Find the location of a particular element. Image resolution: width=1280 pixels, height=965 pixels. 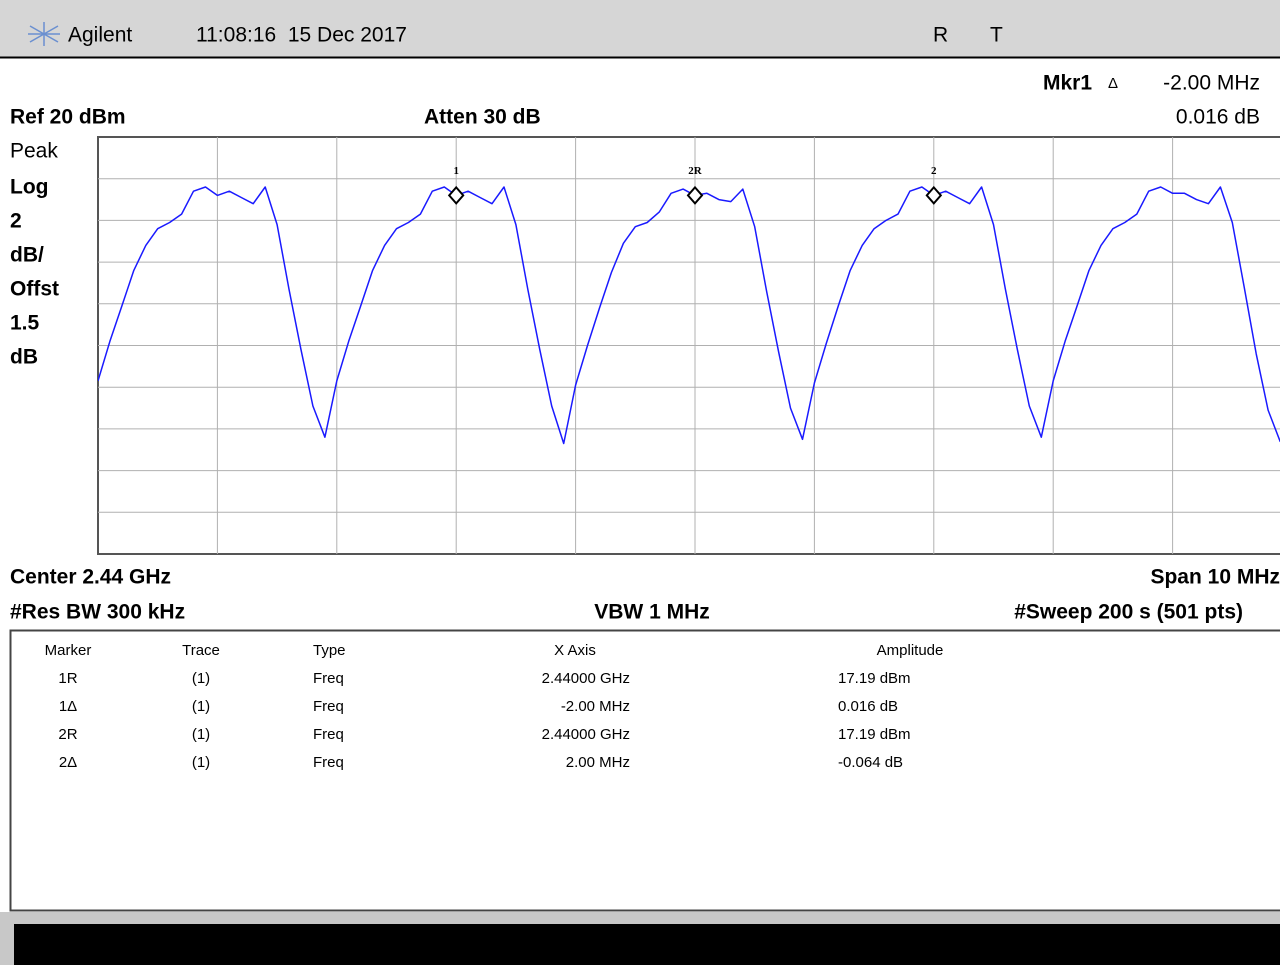

marker-label: 2R is located at coordinates (695, 171).